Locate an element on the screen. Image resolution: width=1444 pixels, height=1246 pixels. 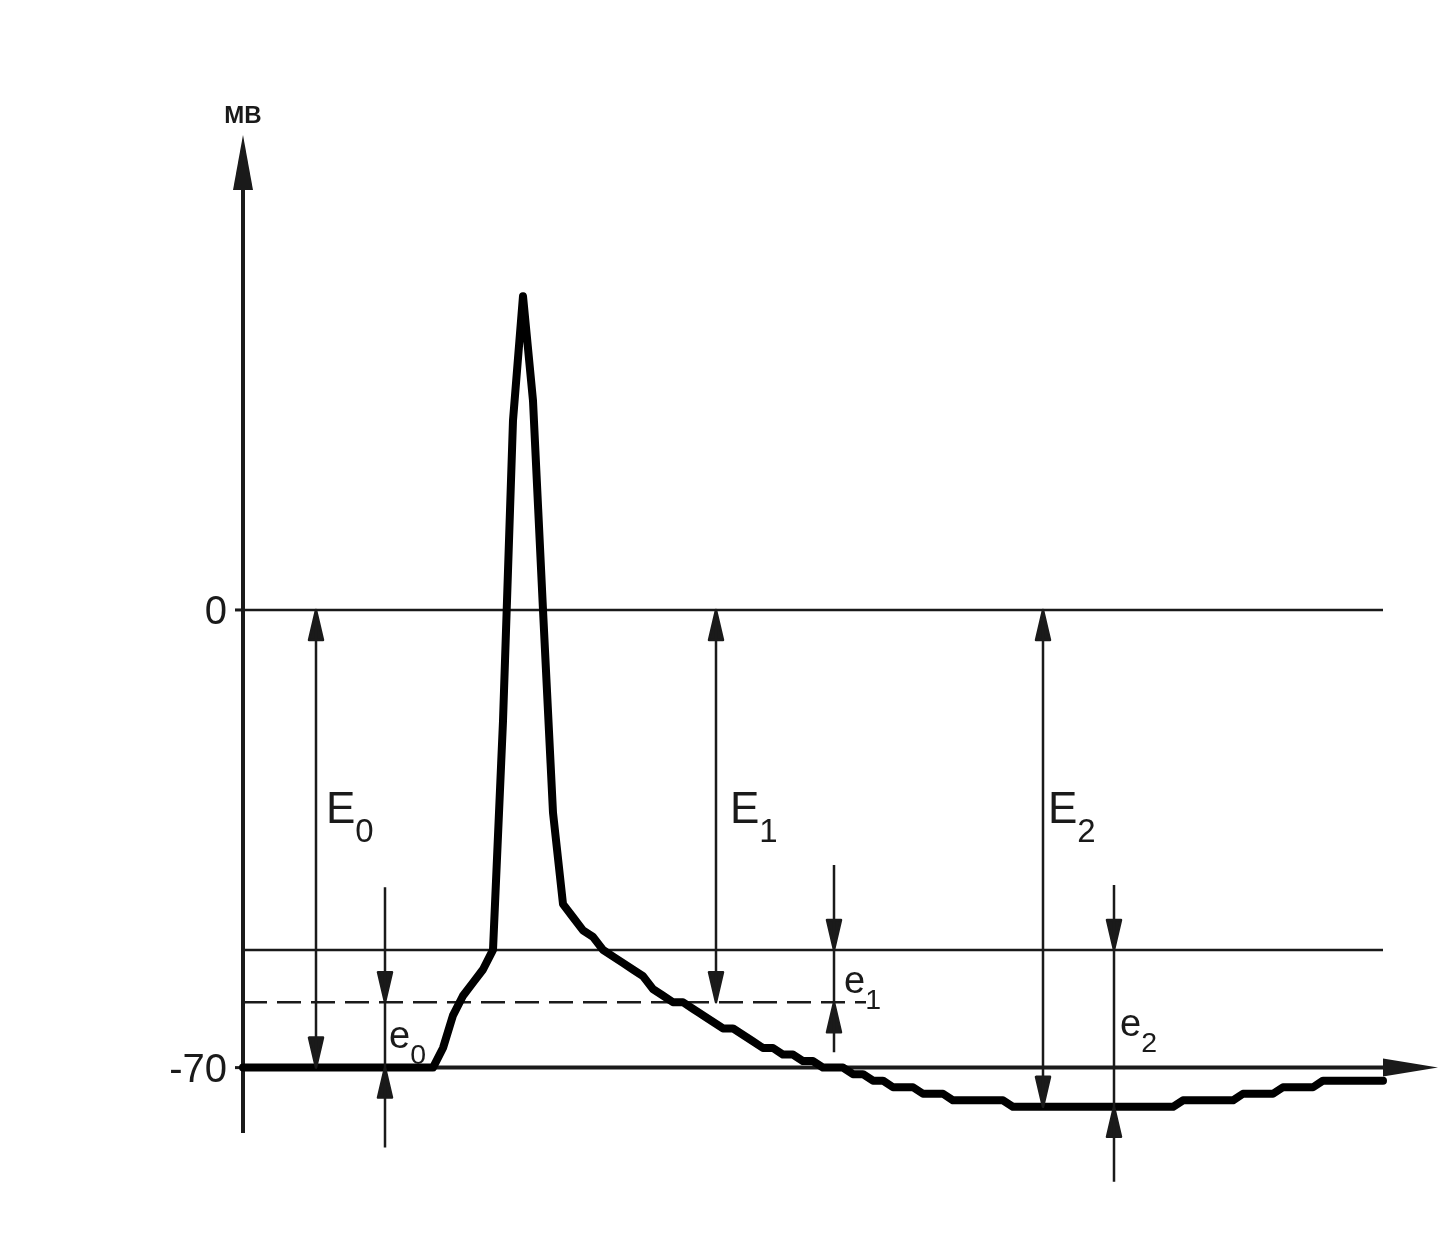
y-axis-title: MB is located at coordinates (243, 114).